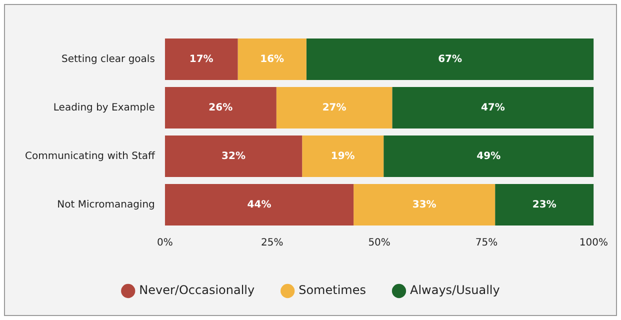 The width and height of the screenshot is (621, 320). I want to click on data-label: 23%, so click(544, 204).